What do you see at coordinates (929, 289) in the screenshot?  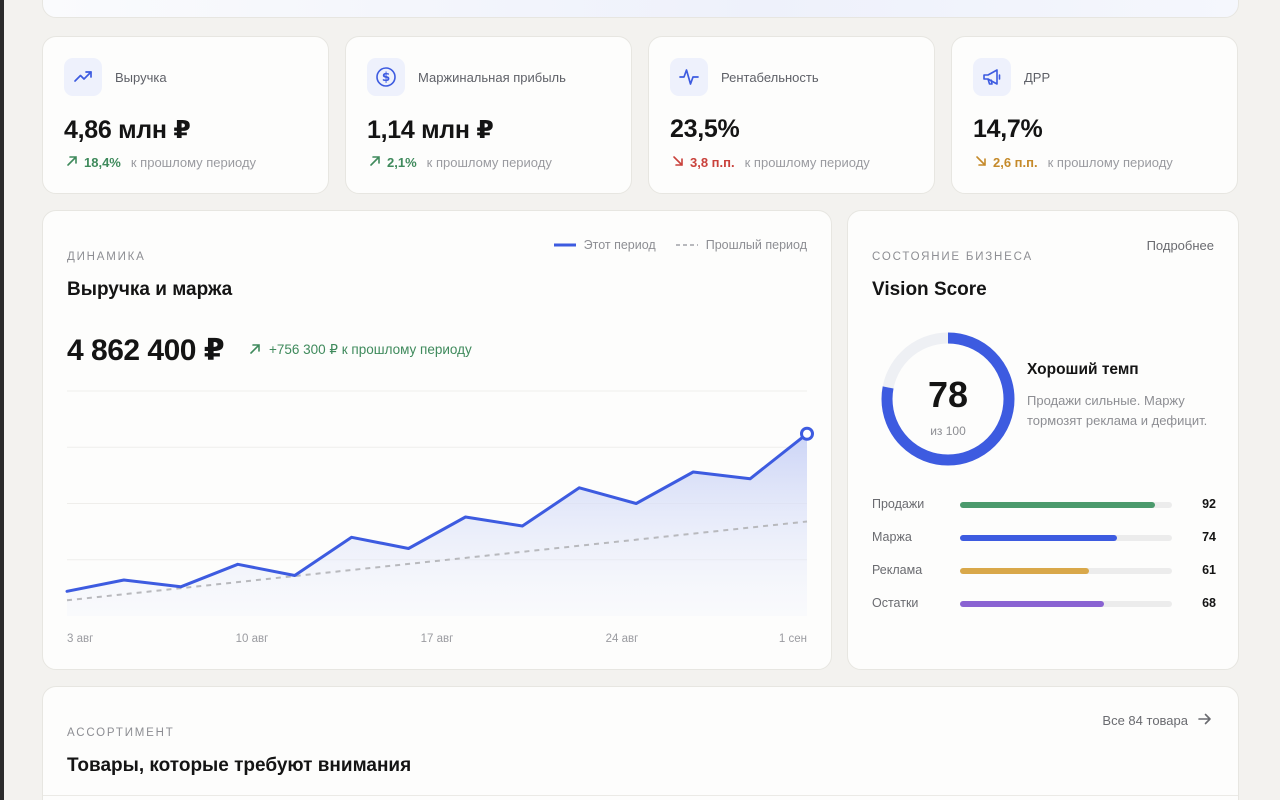 I see `score-title: Vision Score` at bounding box center [929, 289].